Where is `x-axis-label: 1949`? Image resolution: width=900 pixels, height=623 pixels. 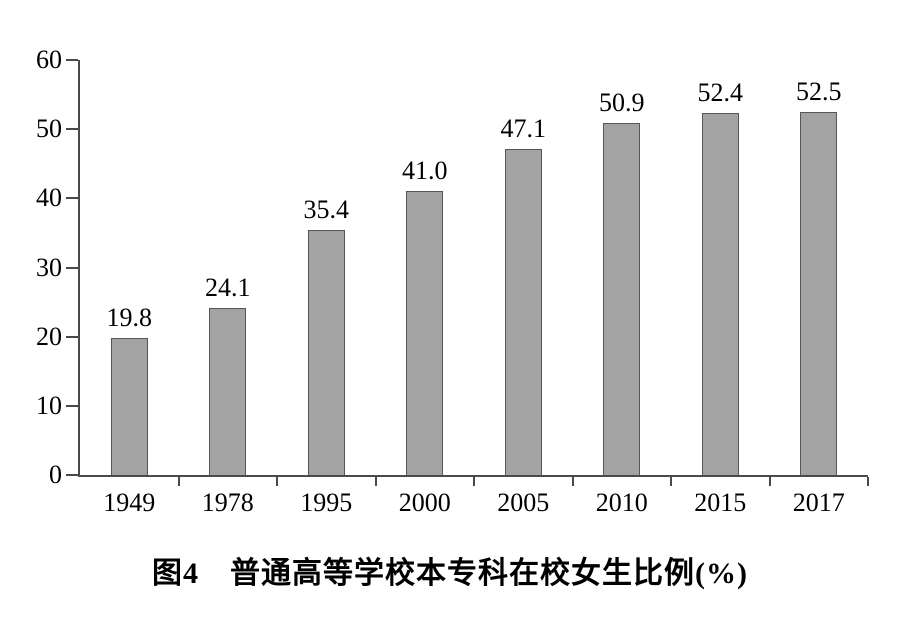 x-axis-label: 1949 is located at coordinates (129, 502).